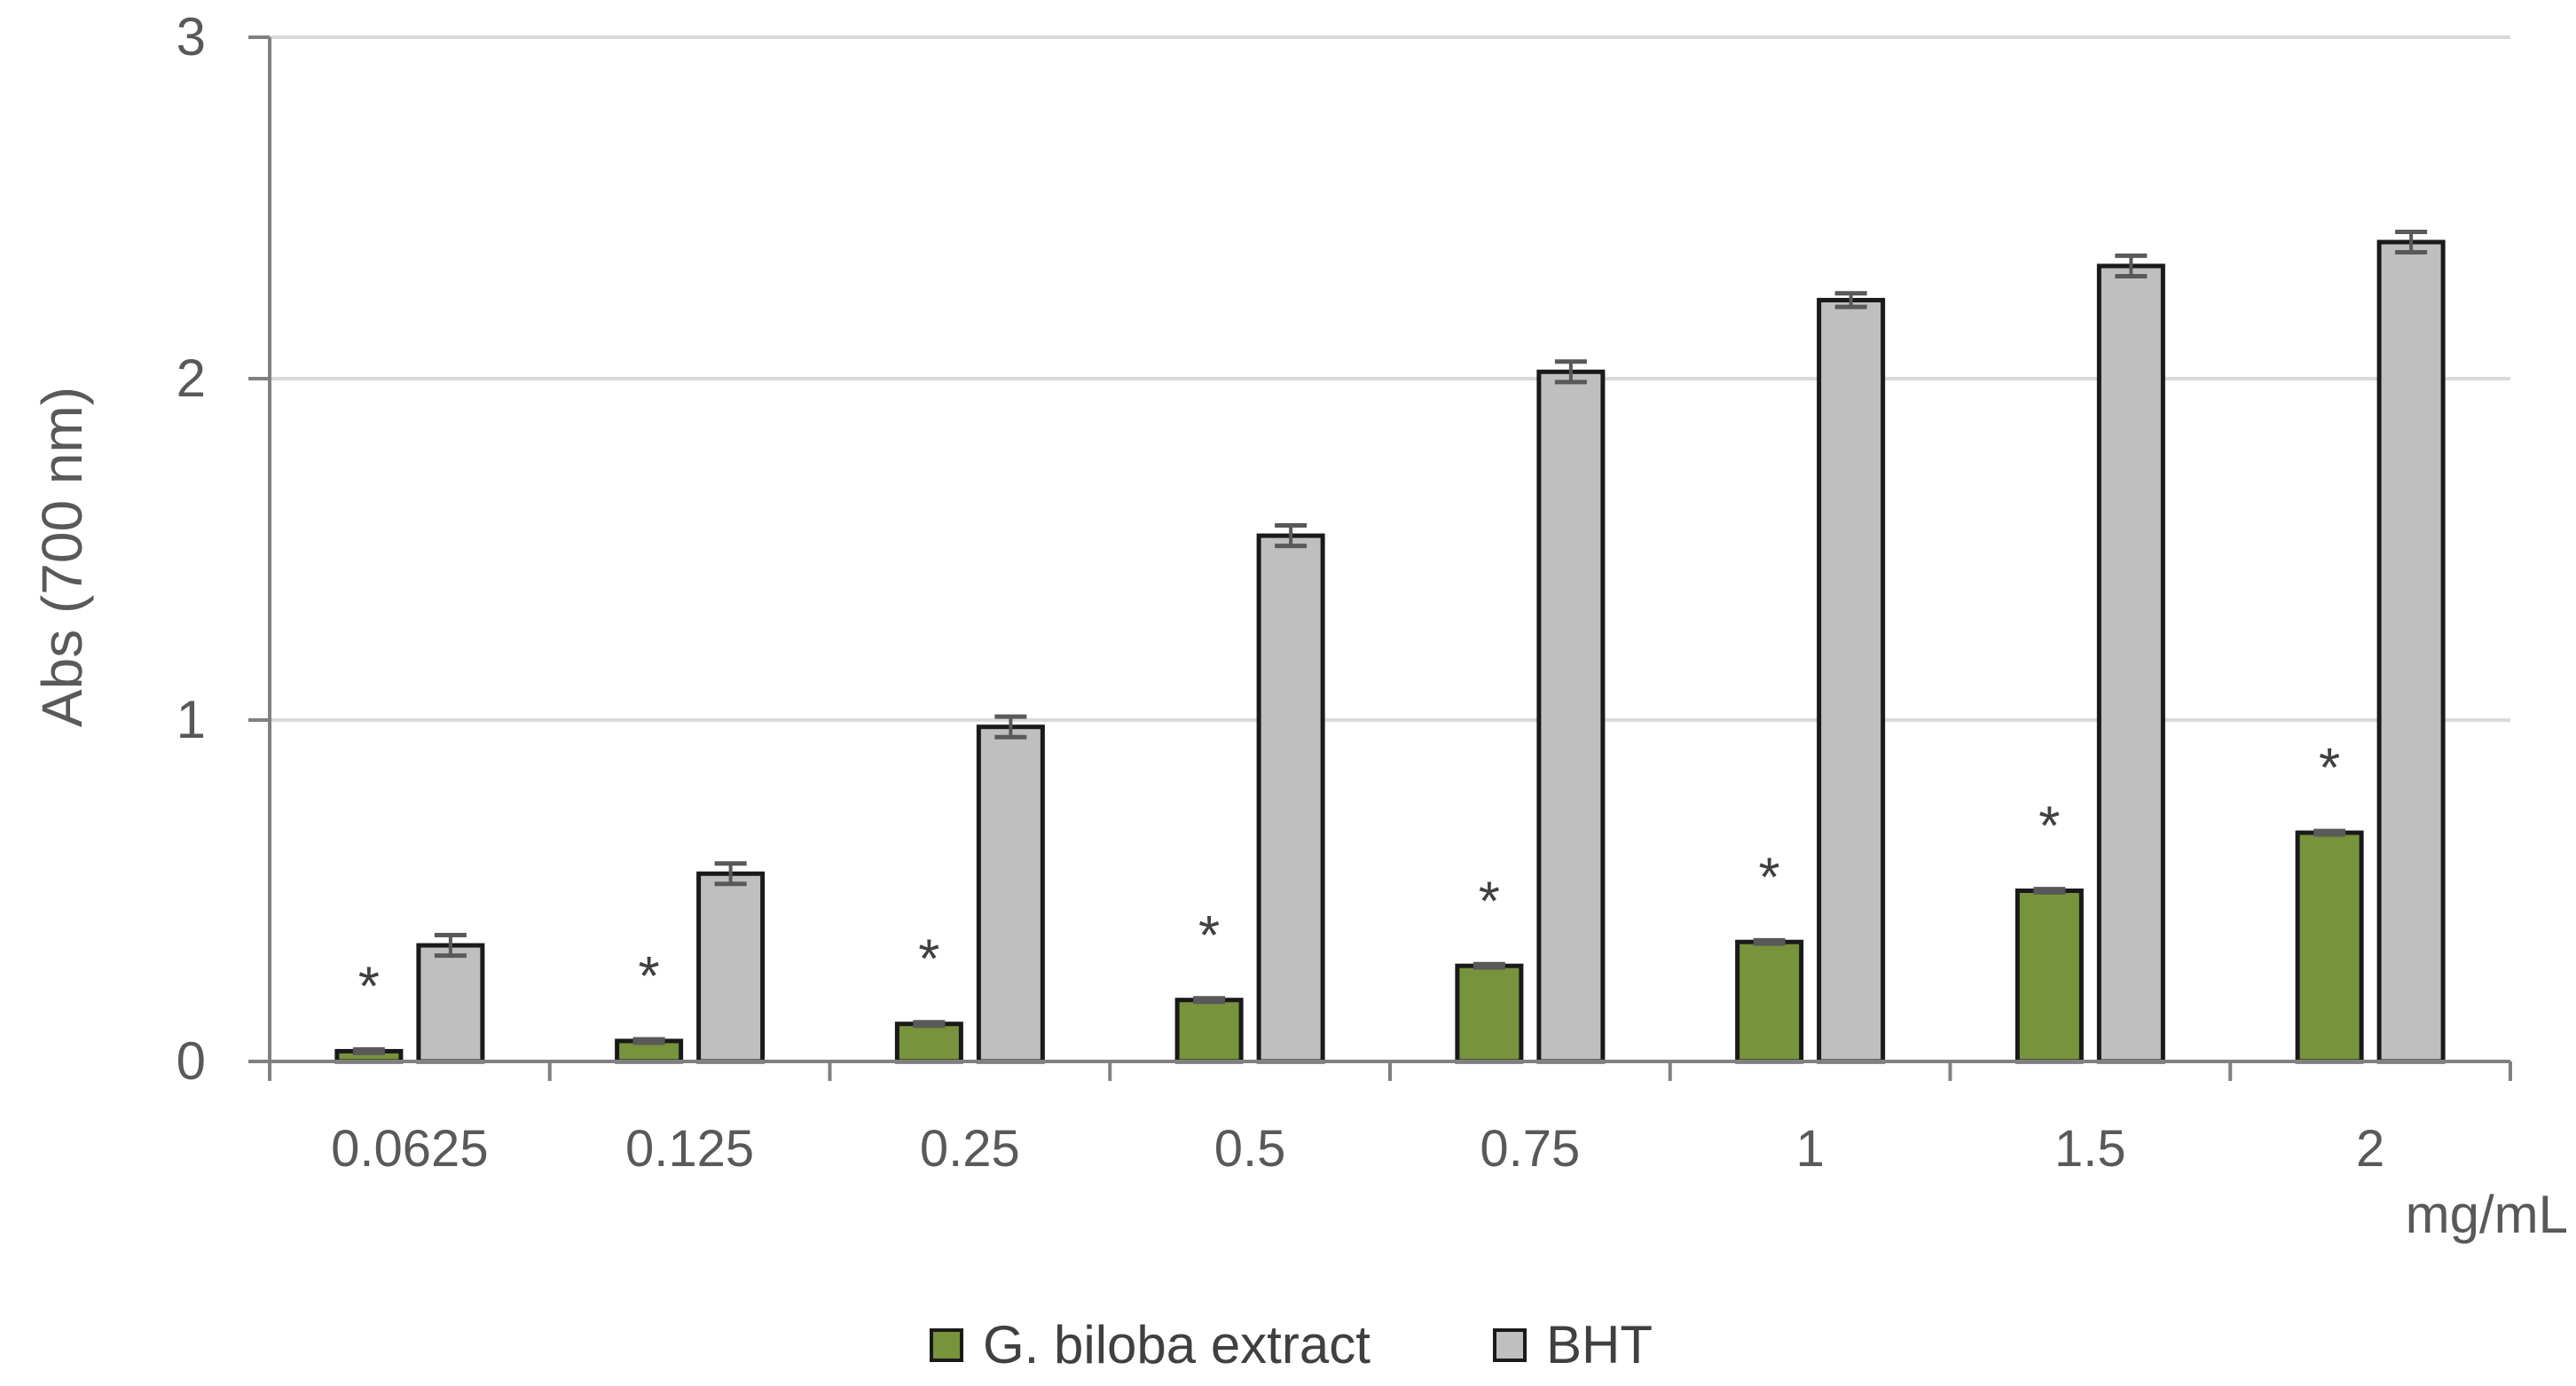 The image size is (2576, 1386). What do you see at coordinates (191, 719) in the screenshot?
I see `y-tick-label: 1` at bounding box center [191, 719].